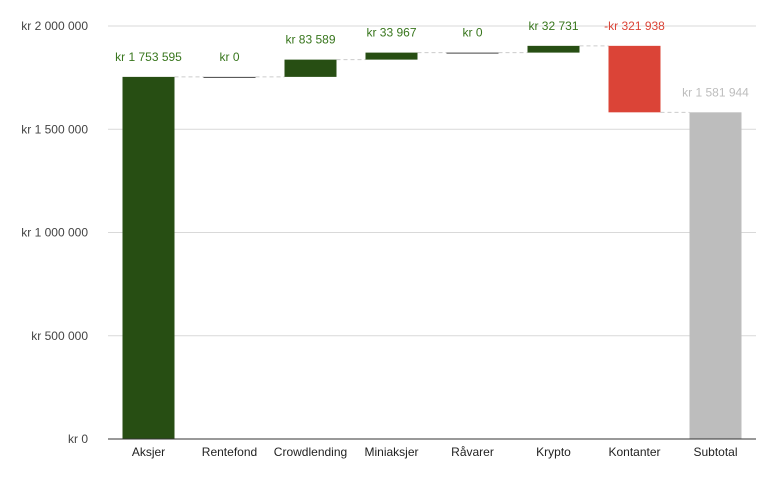 This screenshot has width=780, height=479. What do you see at coordinates (229, 452) in the screenshot?
I see `category-label: Rentefond` at bounding box center [229, 452].